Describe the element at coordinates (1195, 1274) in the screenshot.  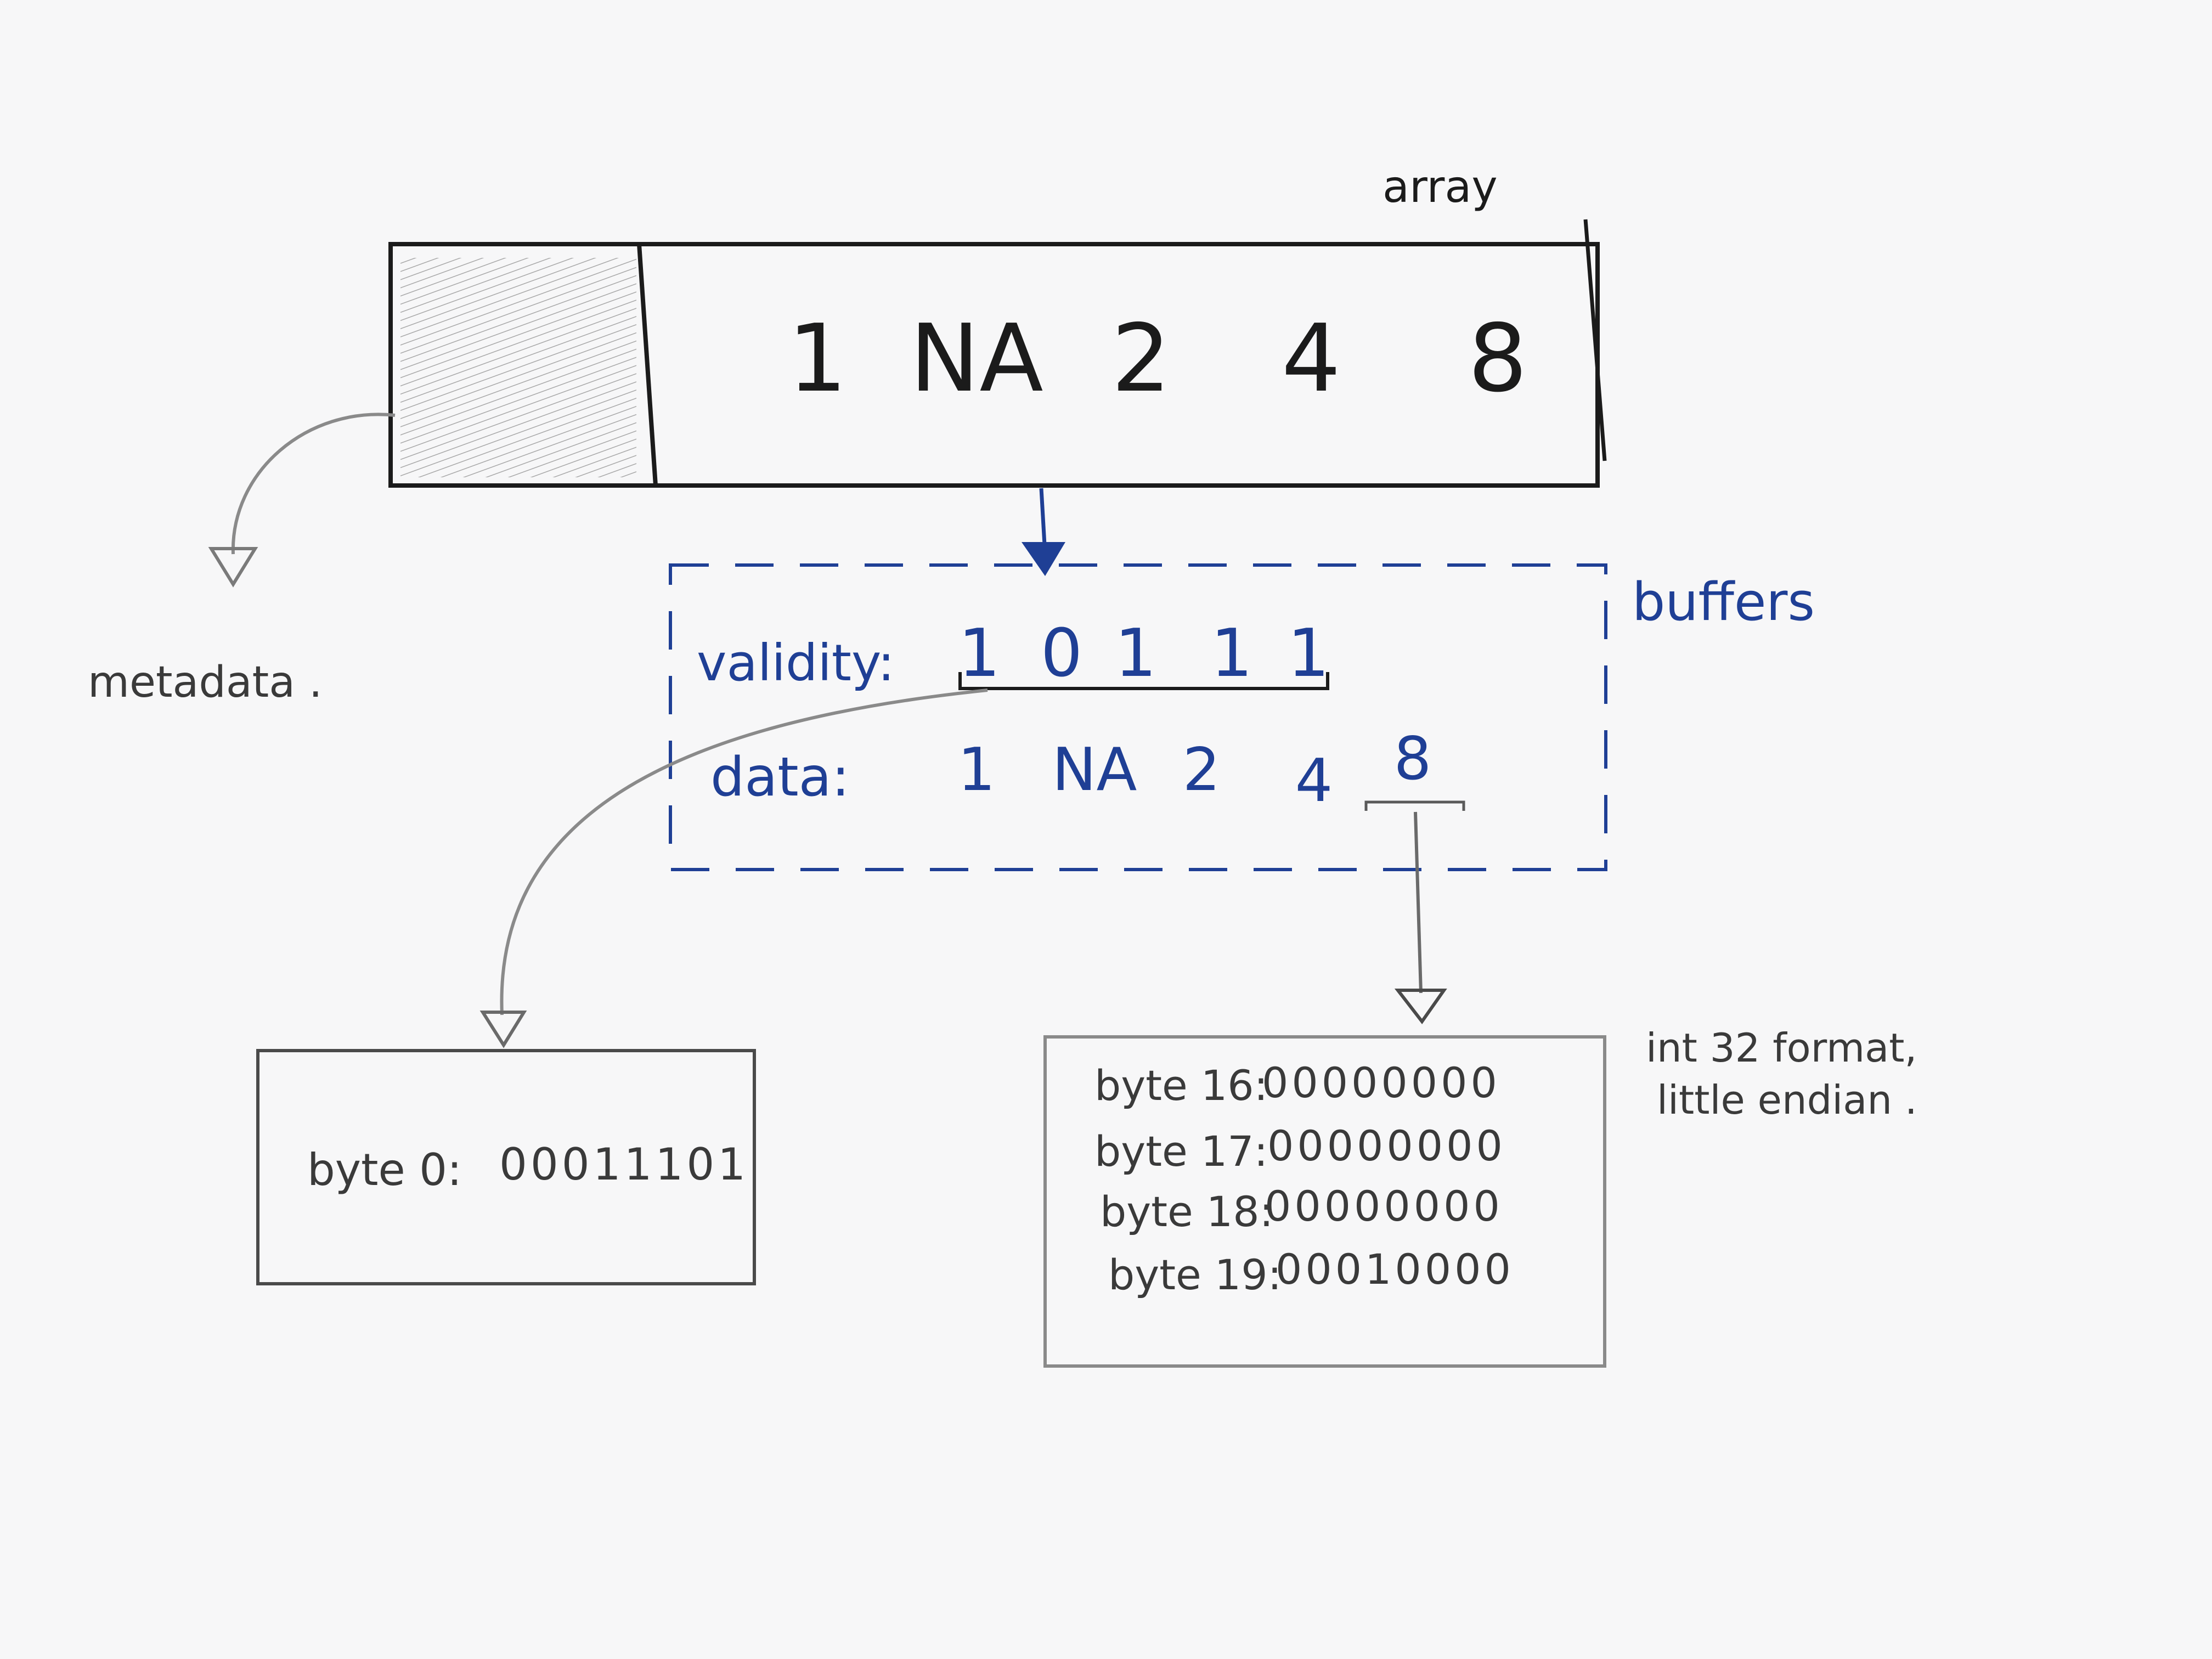
I see `data-byte-label-19: byte 19:` at that location.